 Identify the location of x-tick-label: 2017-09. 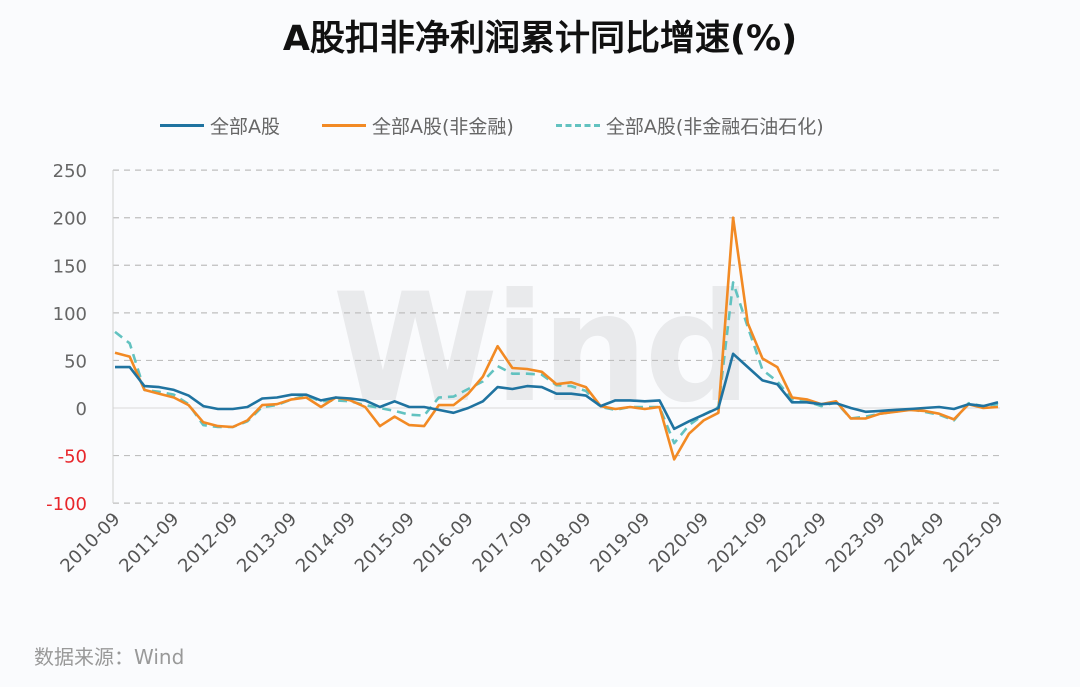
(503, 543).